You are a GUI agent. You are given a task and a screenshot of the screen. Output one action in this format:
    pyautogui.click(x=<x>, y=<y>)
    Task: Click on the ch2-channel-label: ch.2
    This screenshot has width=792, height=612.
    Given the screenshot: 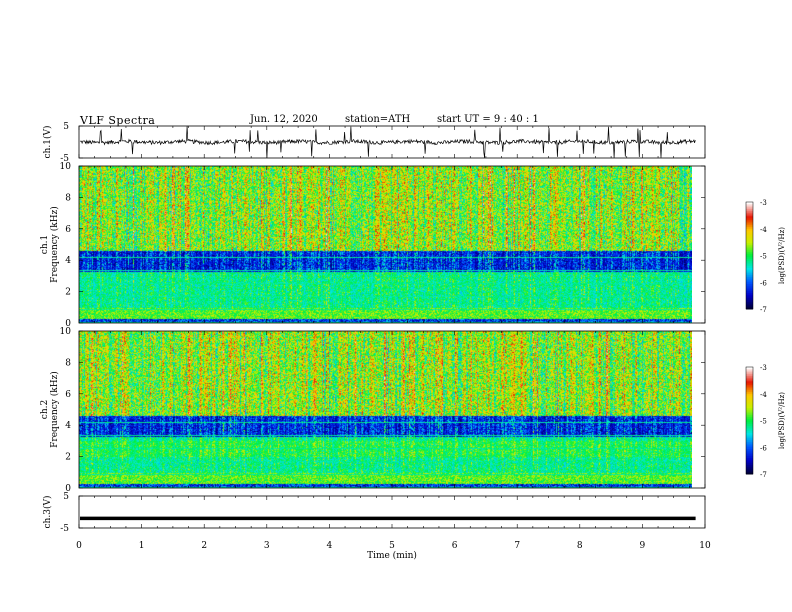 What is the action you would take?
    pyautogui.click(x=45, y=409)
    